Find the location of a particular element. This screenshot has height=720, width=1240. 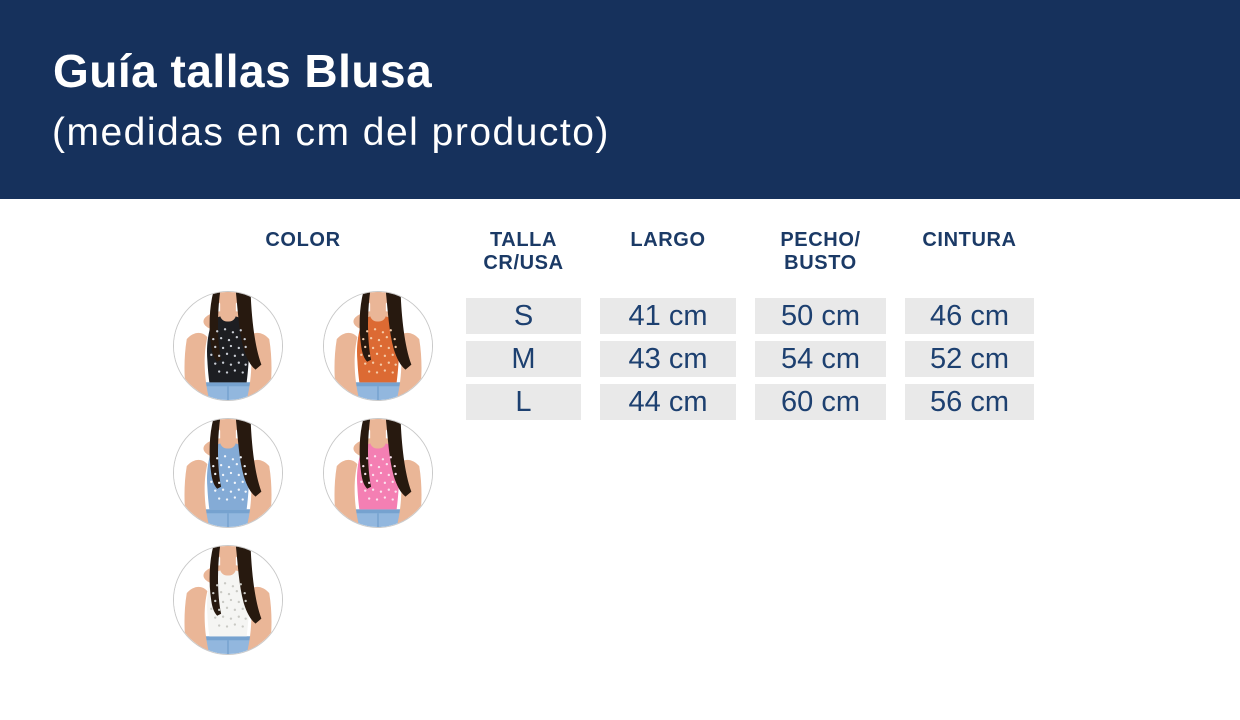

column-header-cintura-line1: CINTURA is located at coordinates (969, 240).